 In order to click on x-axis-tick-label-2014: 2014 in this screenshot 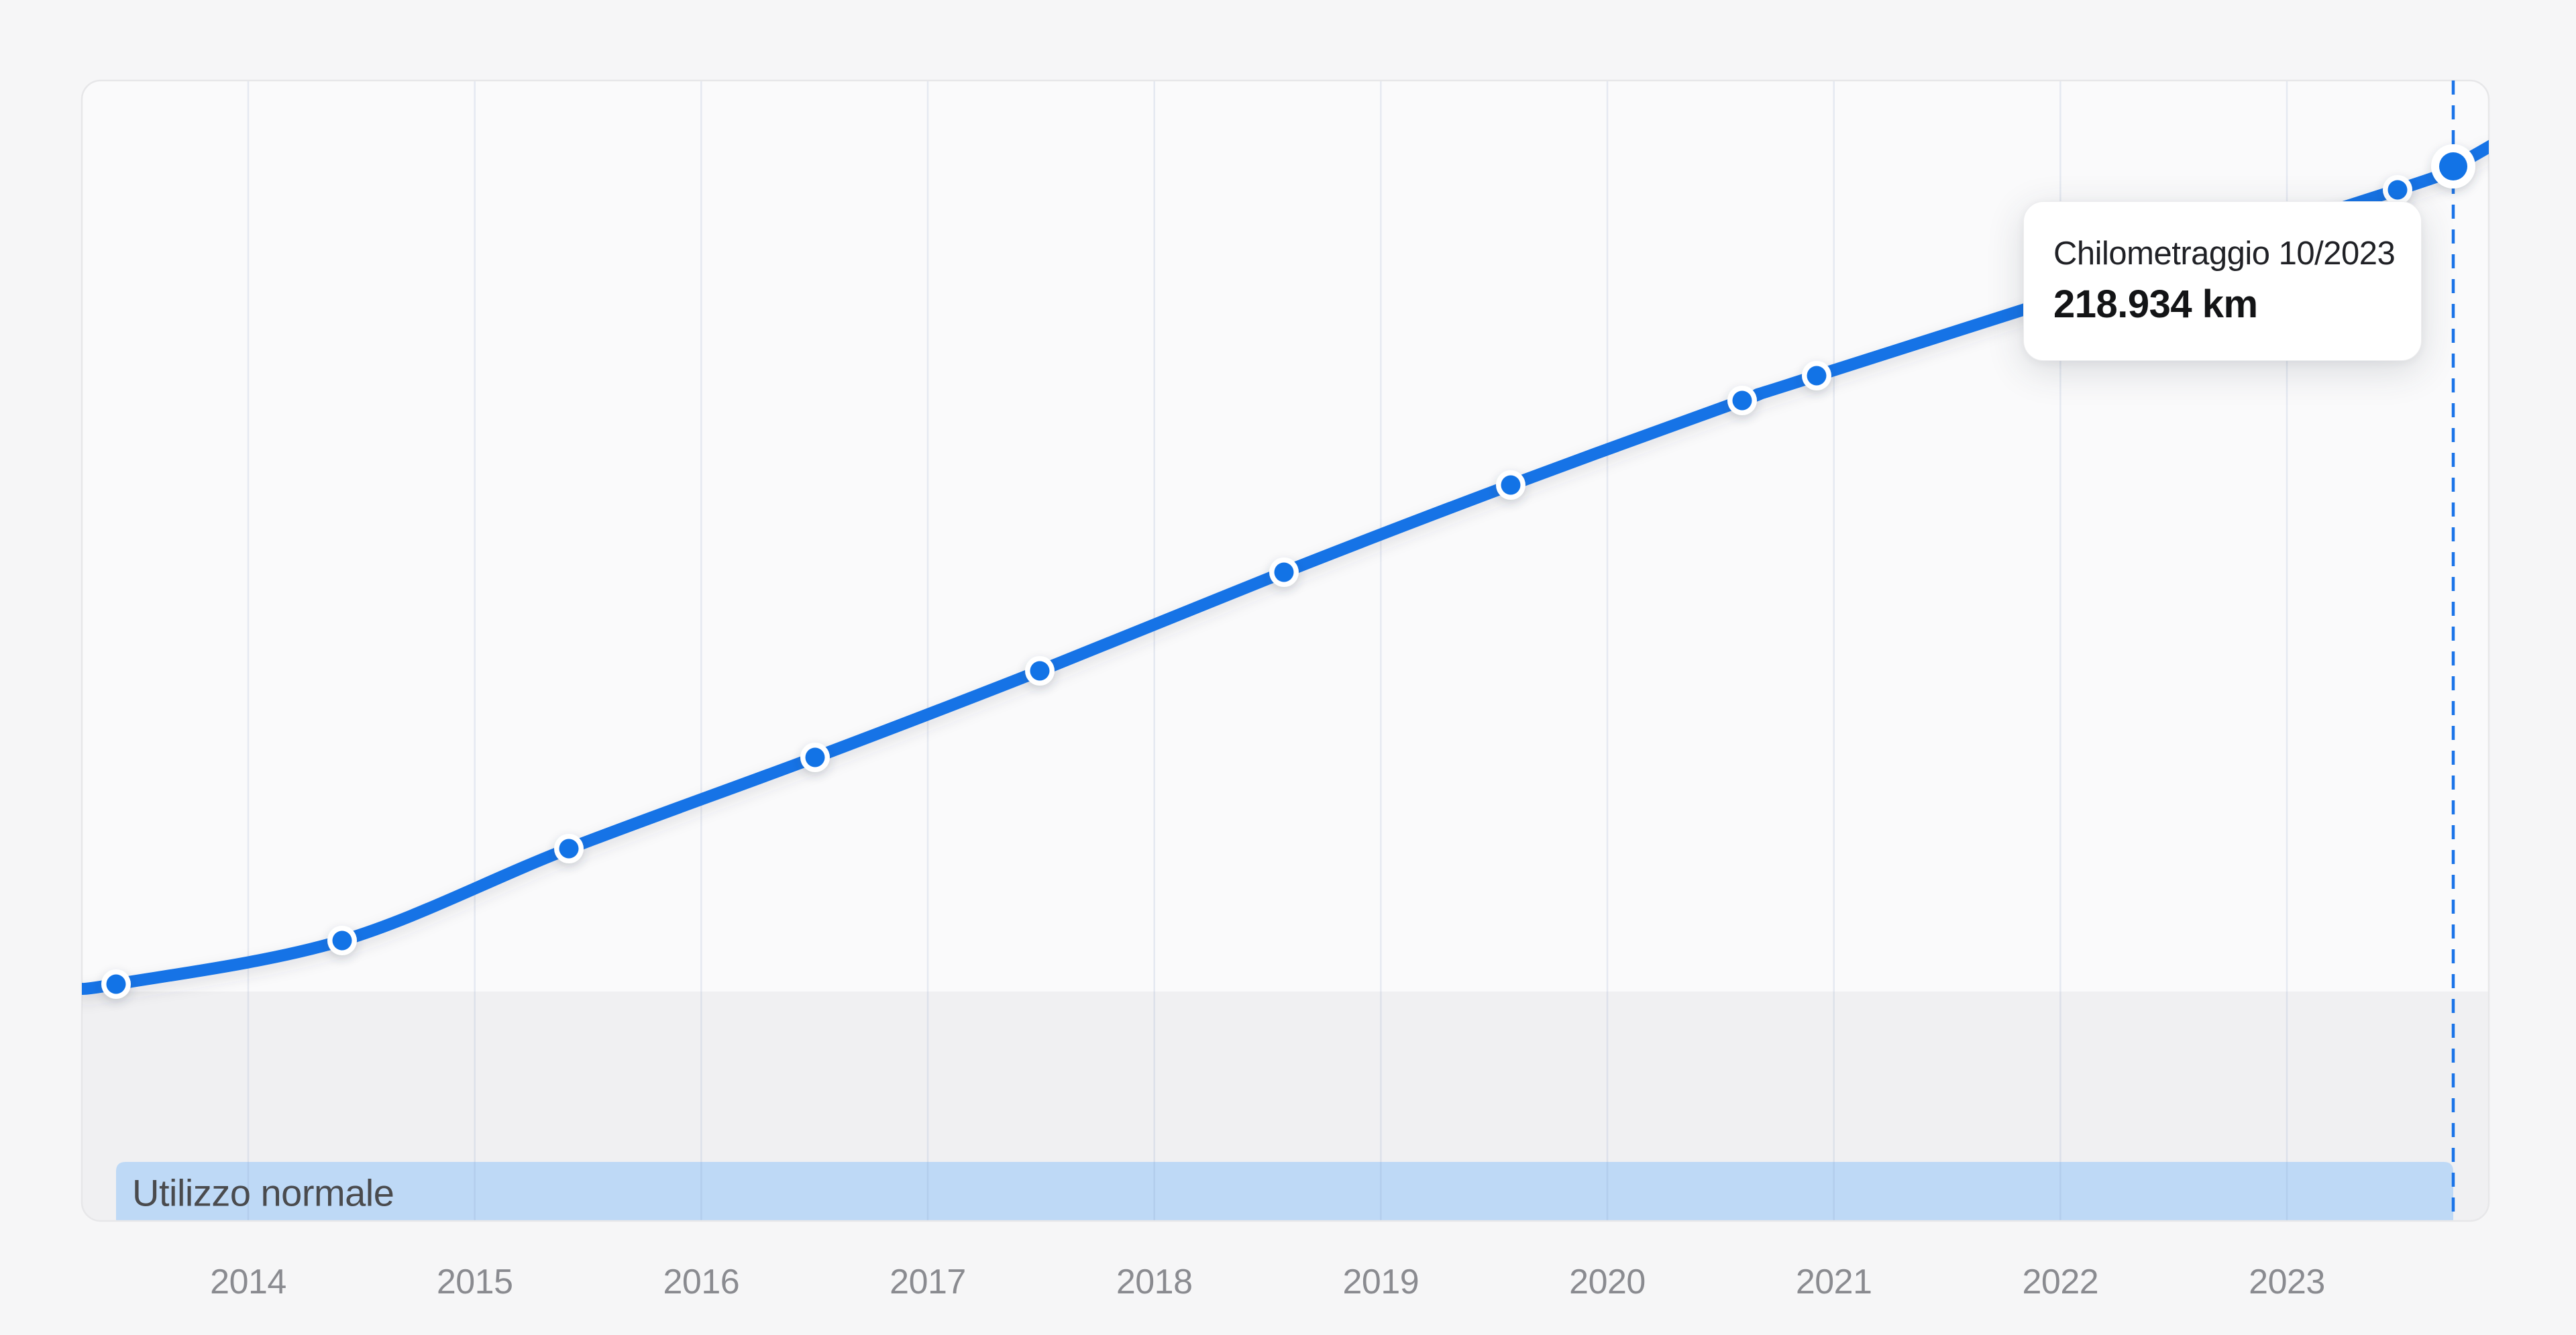, I will do `click(248, 1282)`.